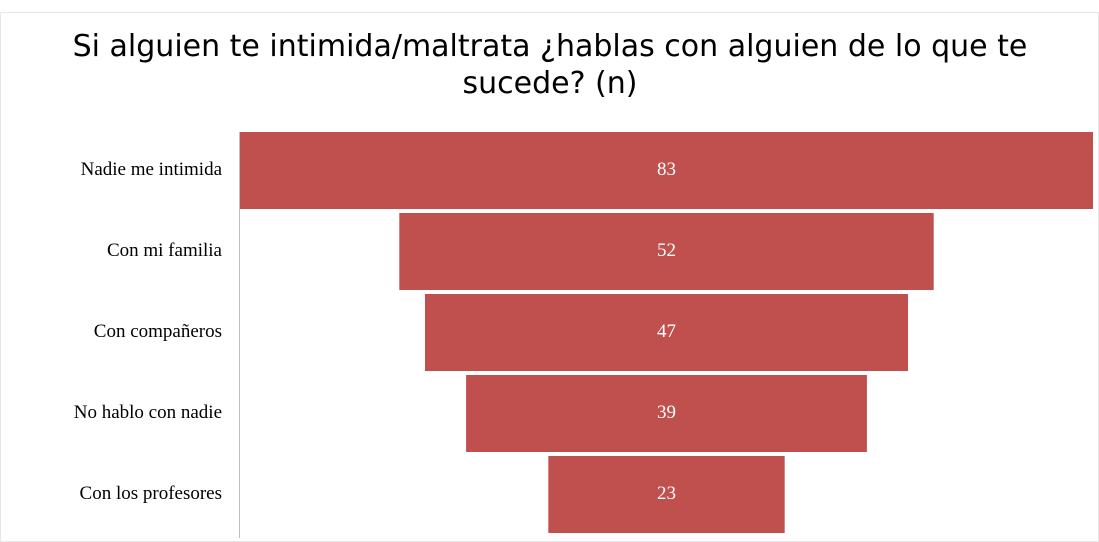  I want to click on category-label: No hablo con nadie, so click(148, 412).